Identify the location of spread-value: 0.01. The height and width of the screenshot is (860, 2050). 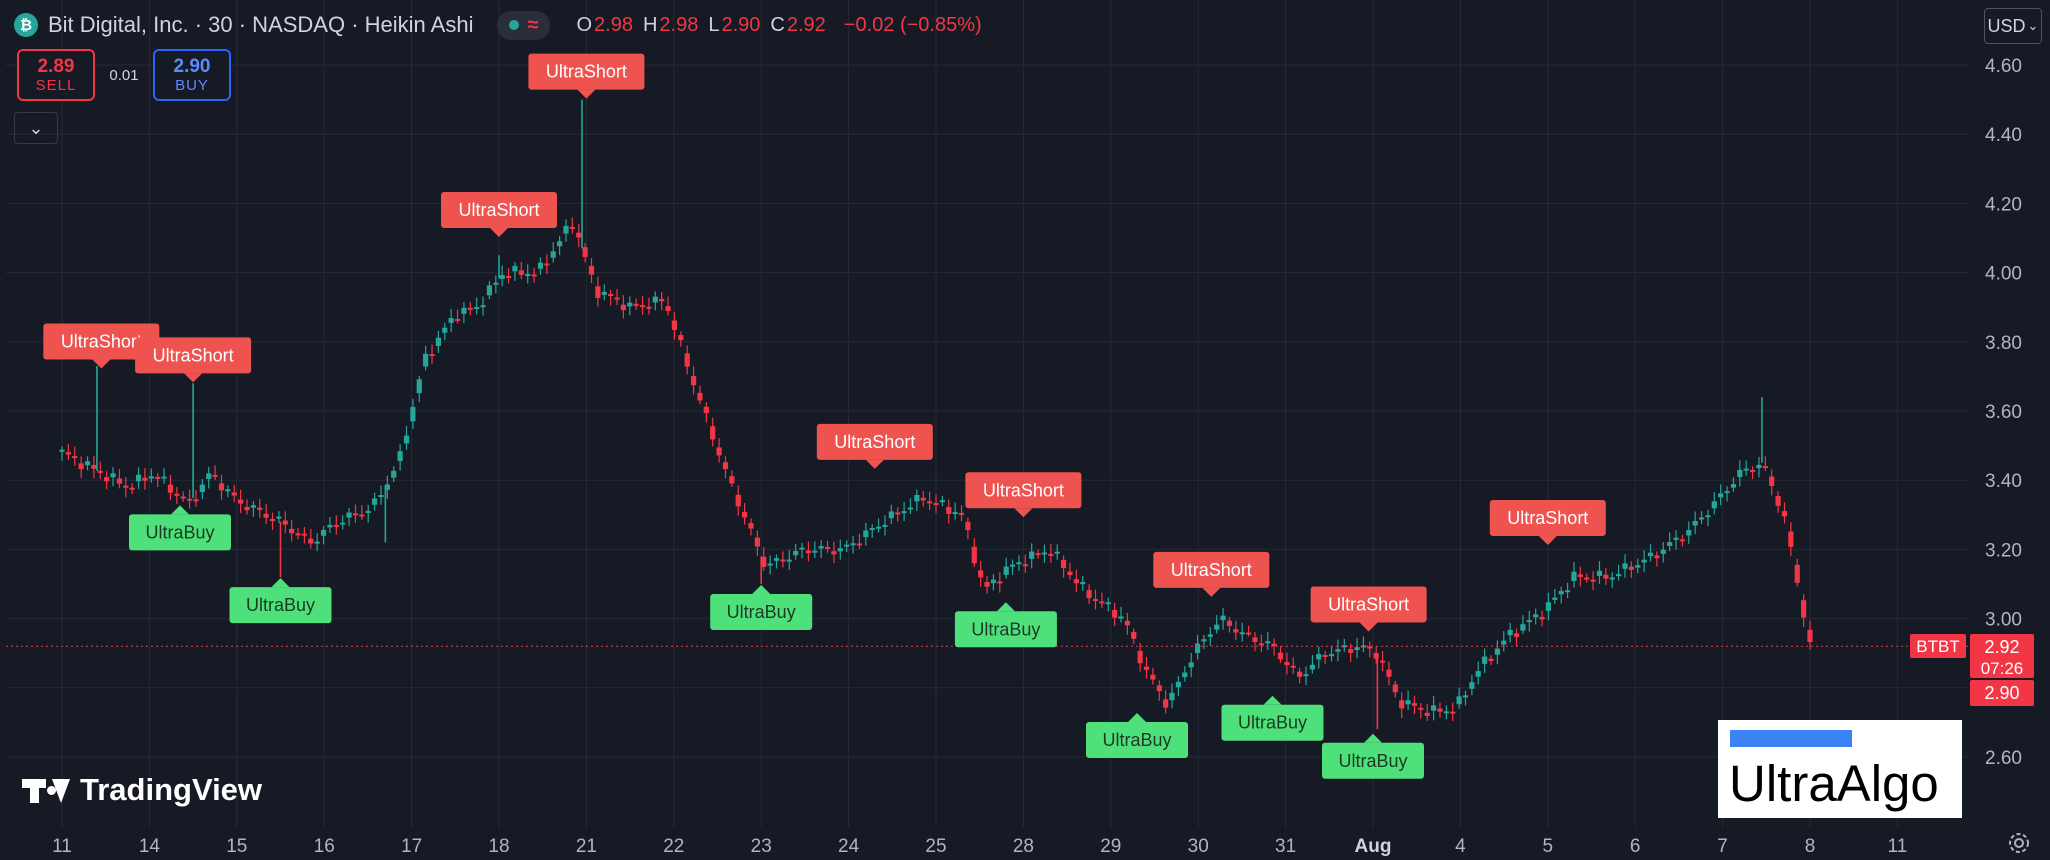
(124, 75).